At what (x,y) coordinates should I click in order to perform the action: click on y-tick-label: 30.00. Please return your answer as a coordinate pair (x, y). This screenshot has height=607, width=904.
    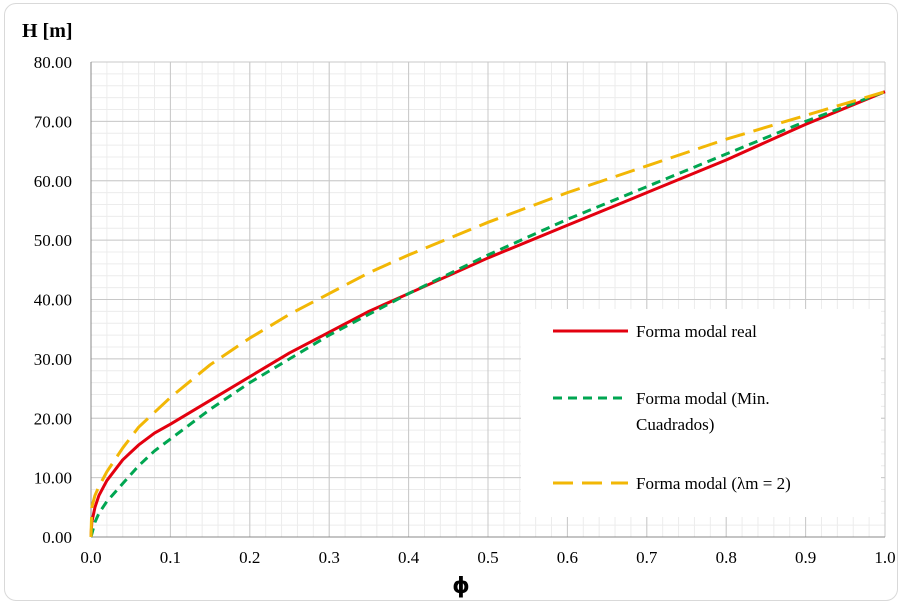
    Looking at the image, I should click on (53, 359).